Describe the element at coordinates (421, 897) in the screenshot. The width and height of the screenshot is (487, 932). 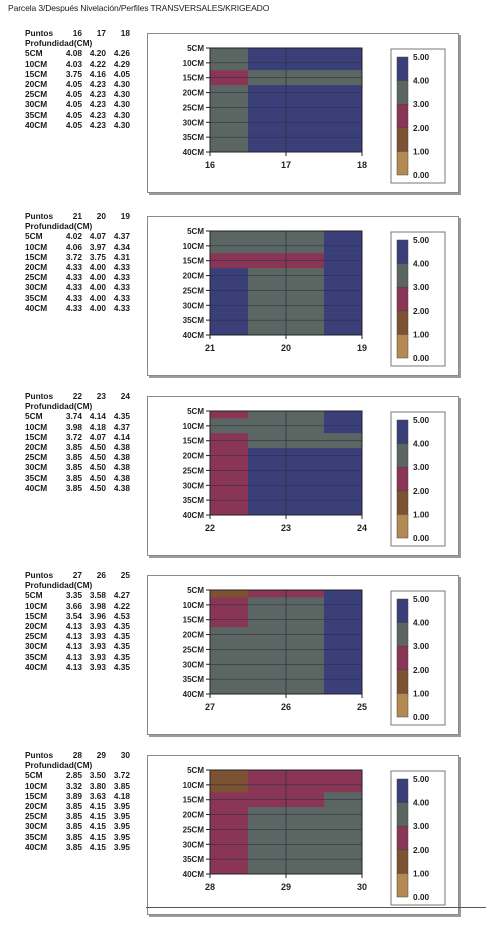
I see `legend-label: 0.00` at that location.